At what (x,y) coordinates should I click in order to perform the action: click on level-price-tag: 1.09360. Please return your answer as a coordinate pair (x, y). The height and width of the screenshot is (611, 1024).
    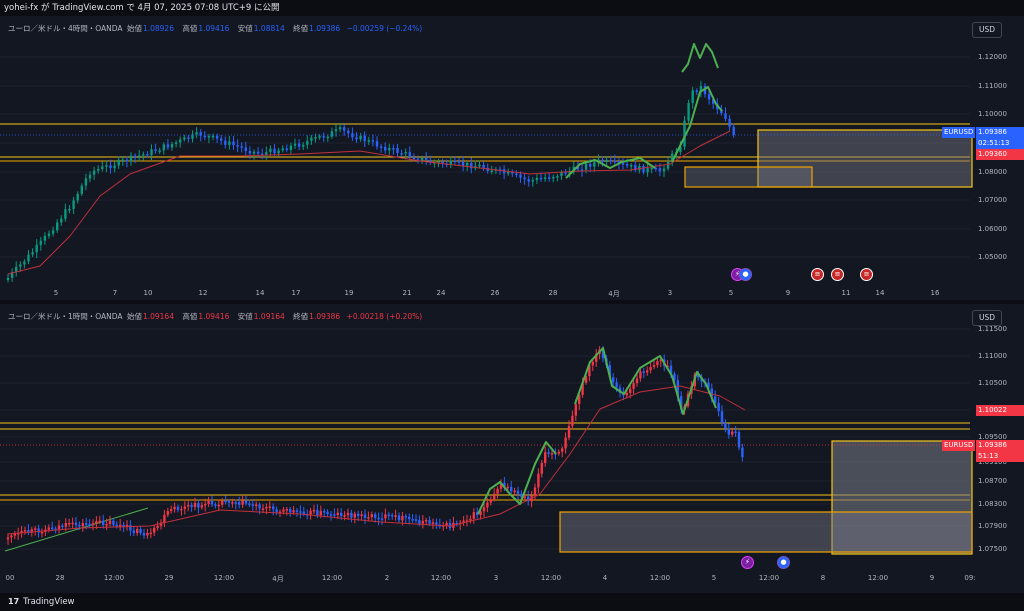
    Looking at the image, I should click on (1000, 154).